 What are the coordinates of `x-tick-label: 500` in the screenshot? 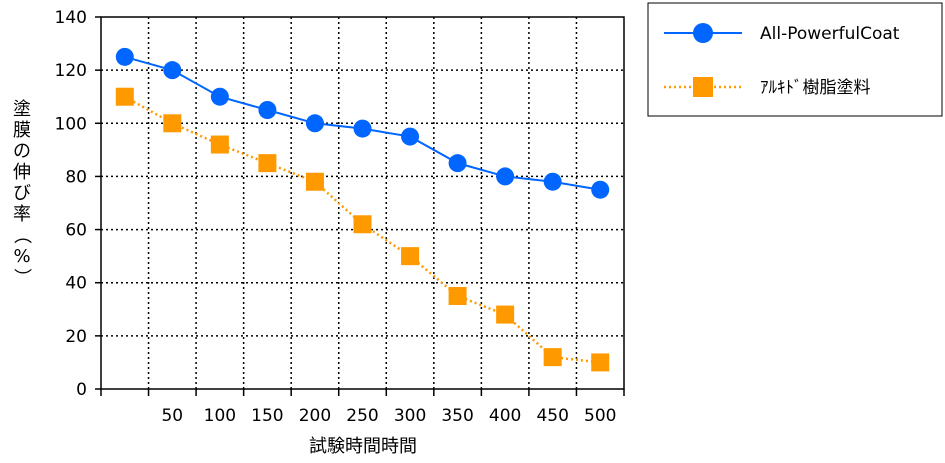 It's located at (600, 416).